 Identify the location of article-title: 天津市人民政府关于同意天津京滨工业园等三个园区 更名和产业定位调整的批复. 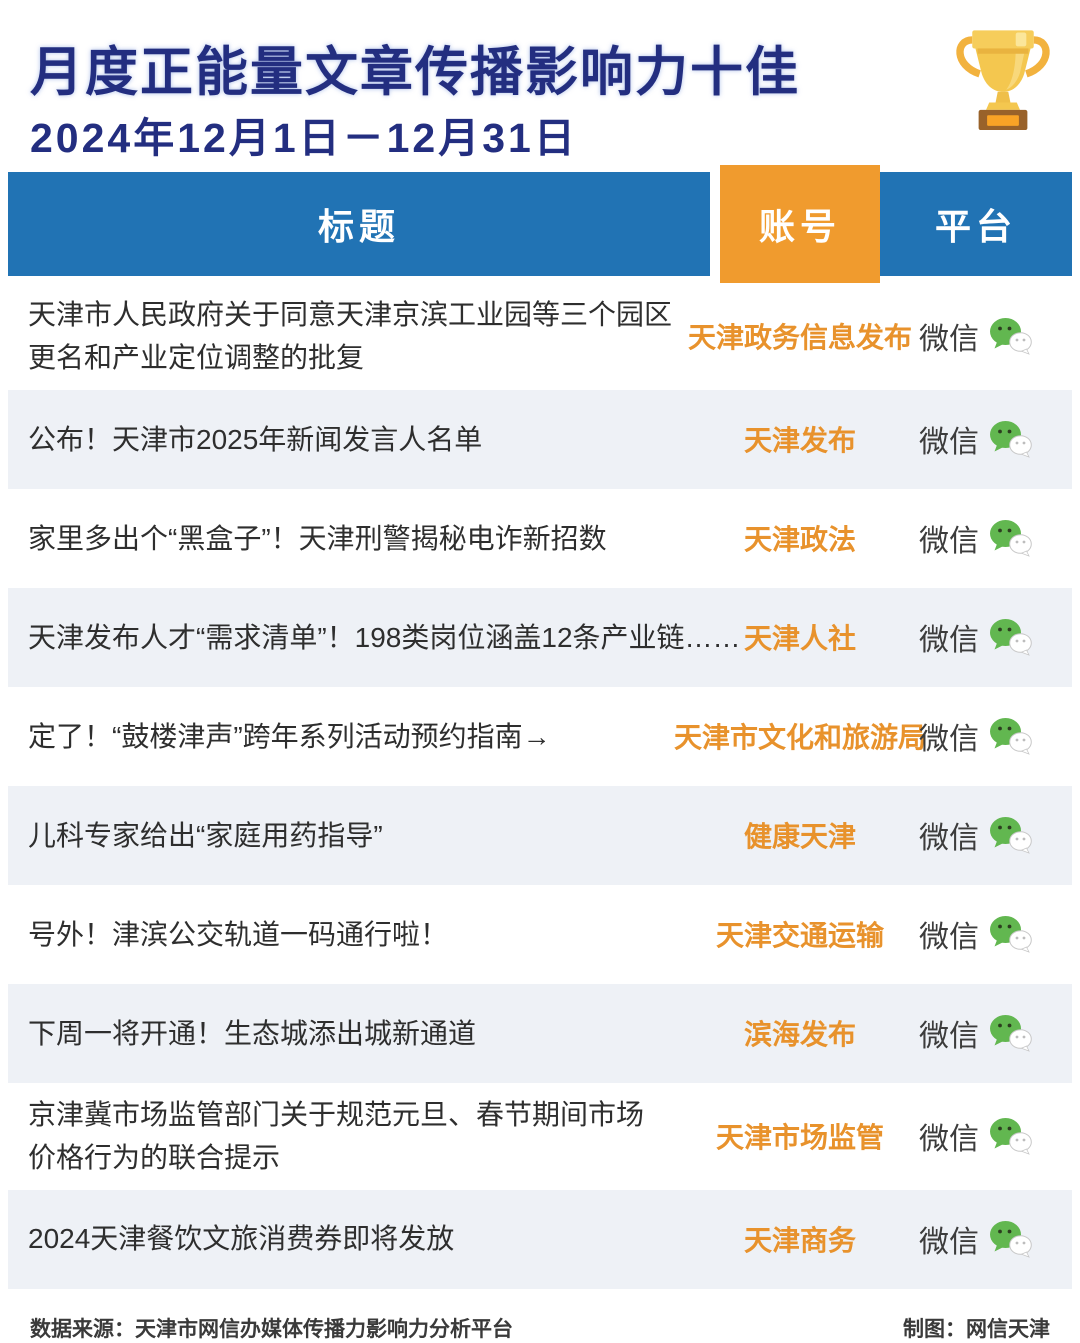
(350, 336).